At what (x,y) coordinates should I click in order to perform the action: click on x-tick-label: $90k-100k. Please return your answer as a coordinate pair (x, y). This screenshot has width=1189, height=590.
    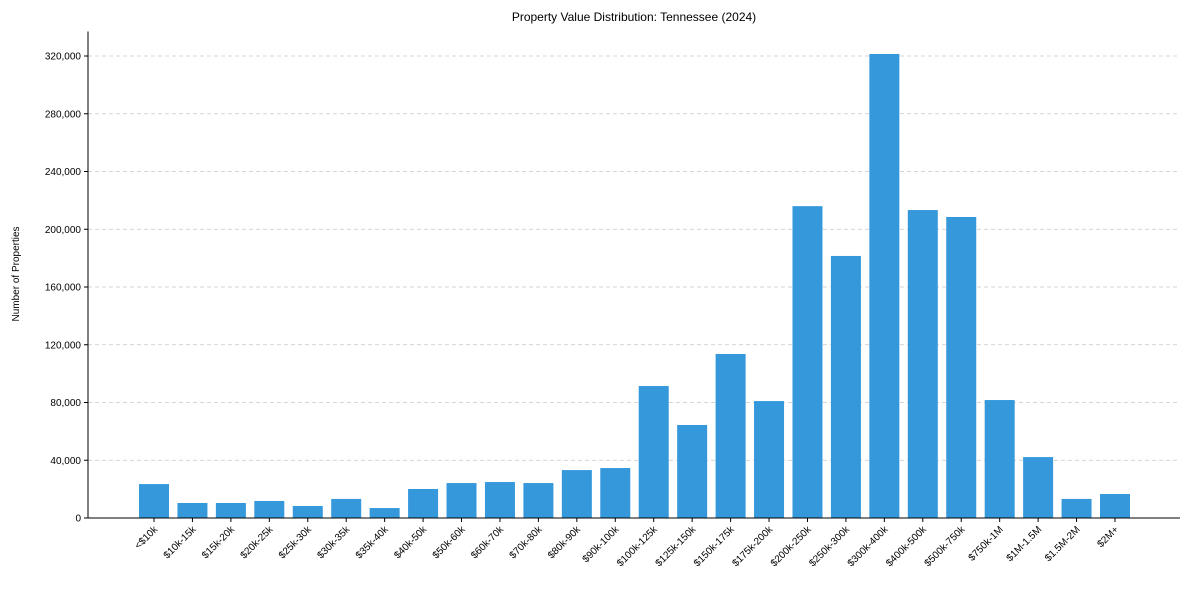
    Looking at the image, I should click on (602, 545).